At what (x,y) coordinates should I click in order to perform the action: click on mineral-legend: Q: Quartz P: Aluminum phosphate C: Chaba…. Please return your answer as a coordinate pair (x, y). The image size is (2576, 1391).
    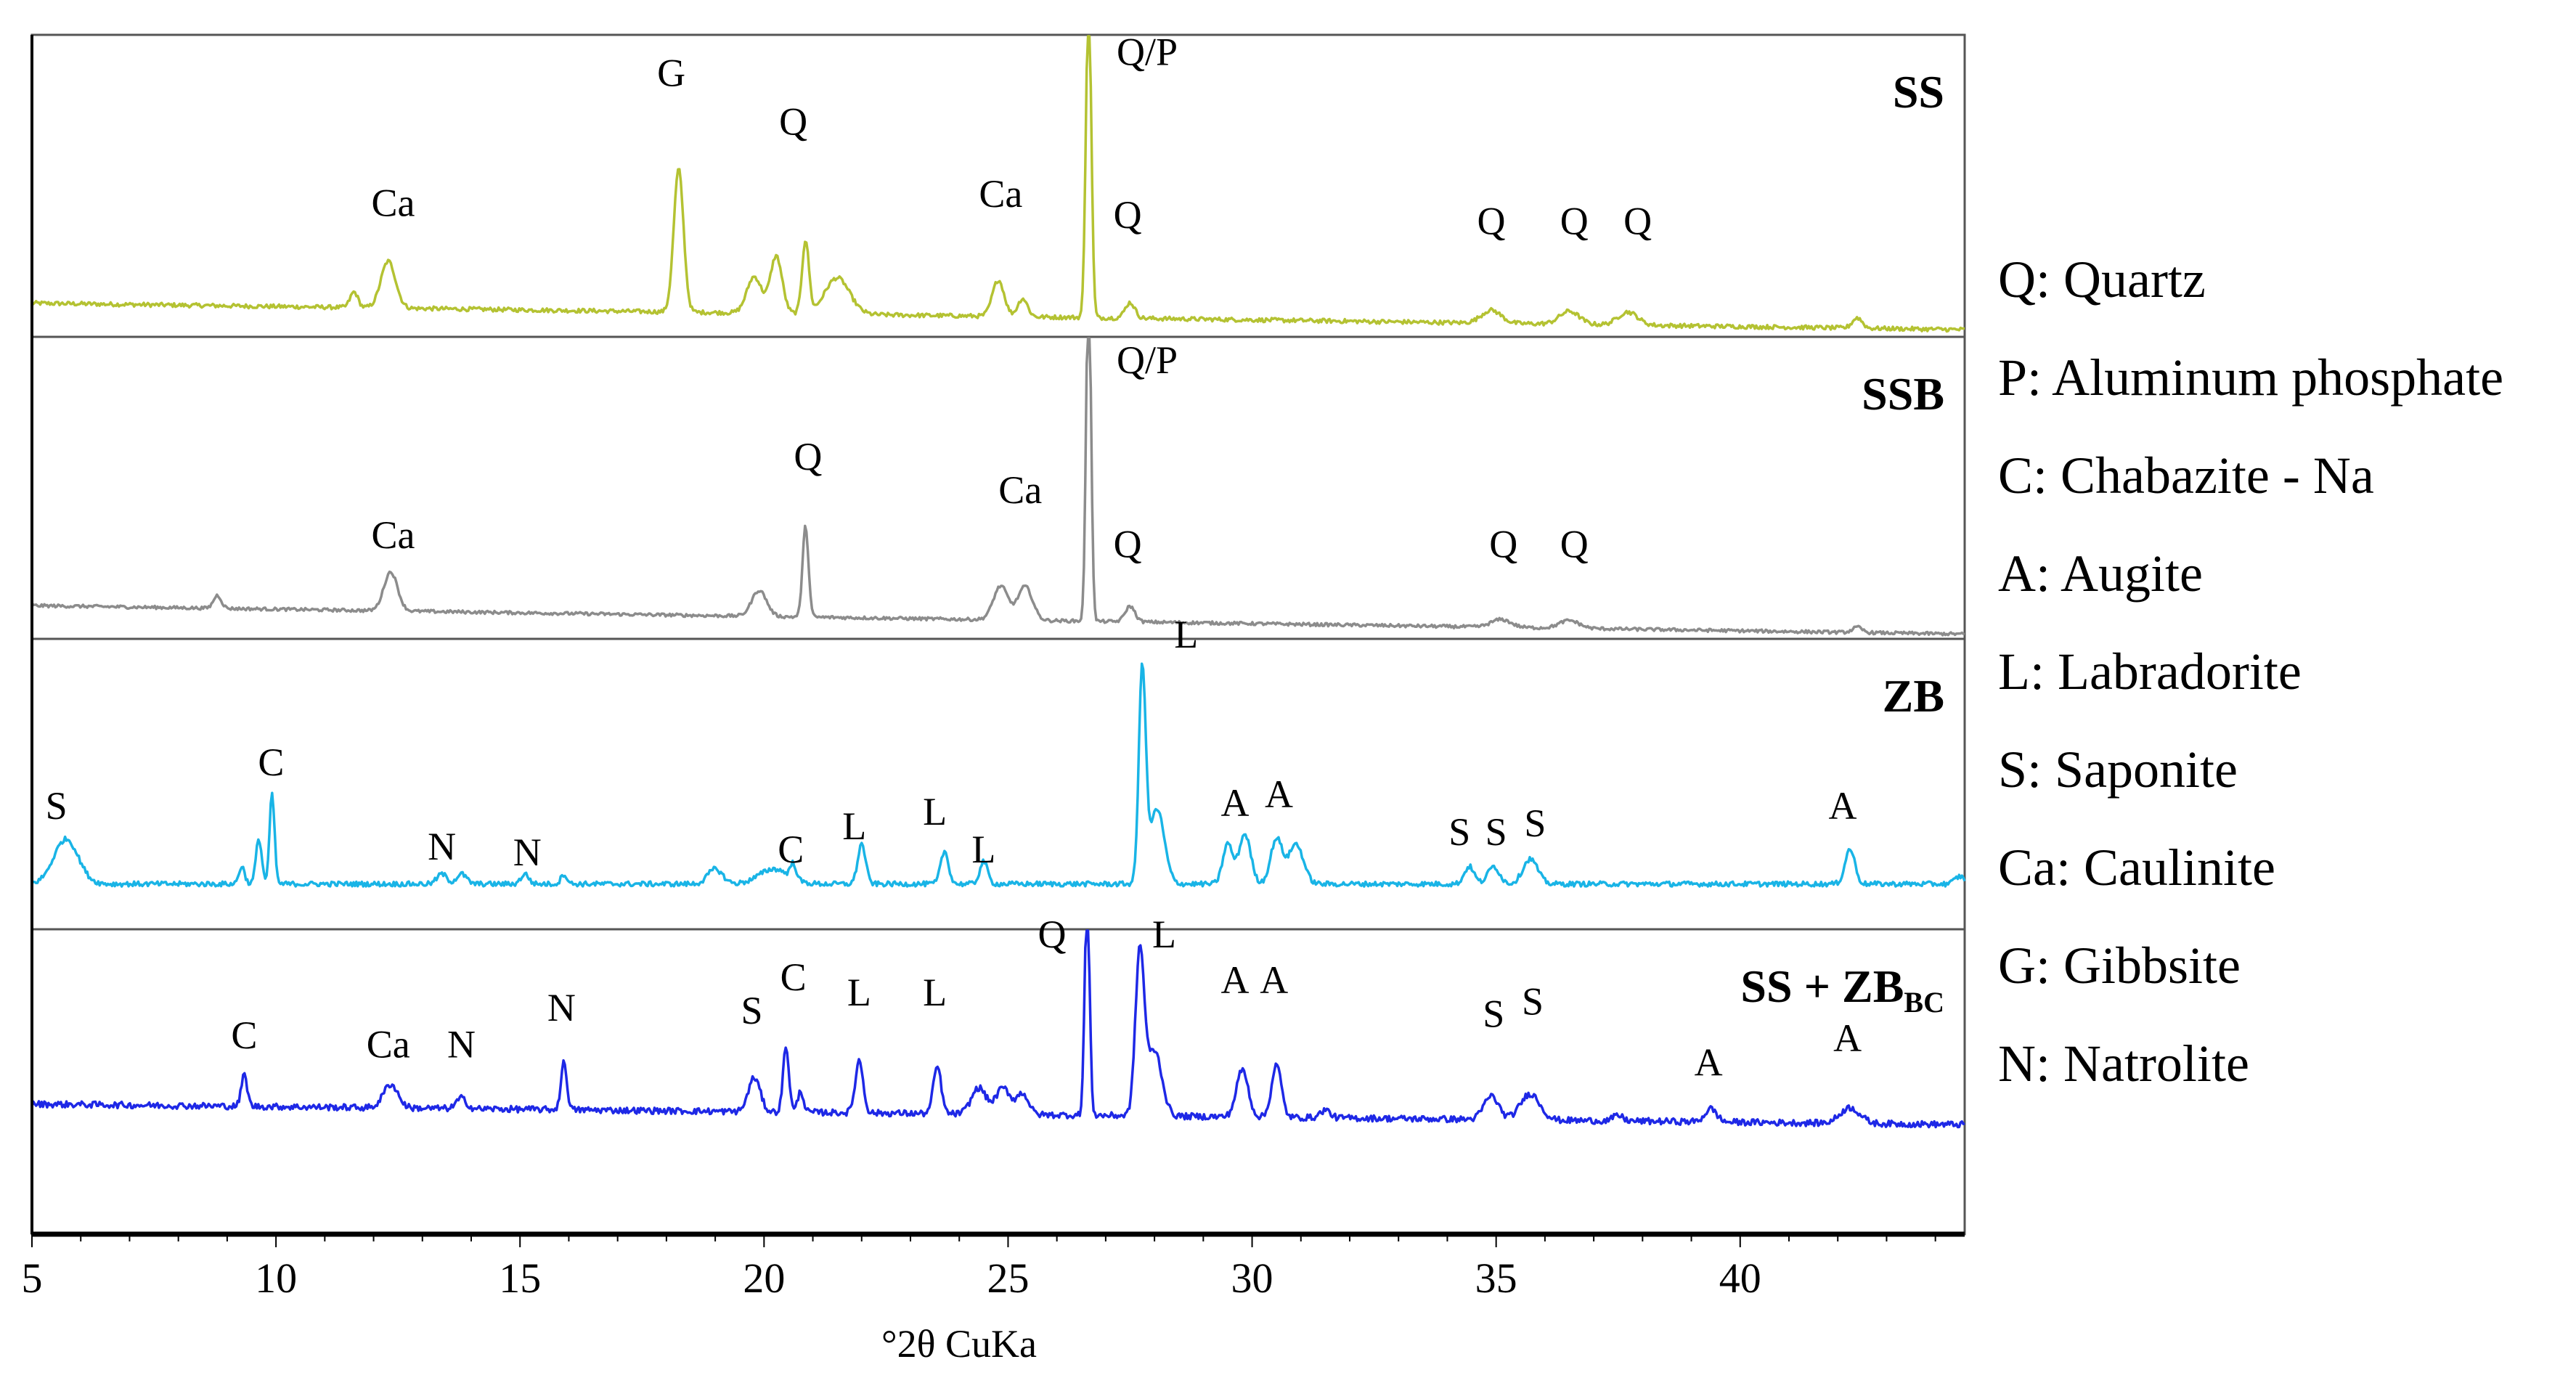
    Looking at the image, I should click on (2250, 672).